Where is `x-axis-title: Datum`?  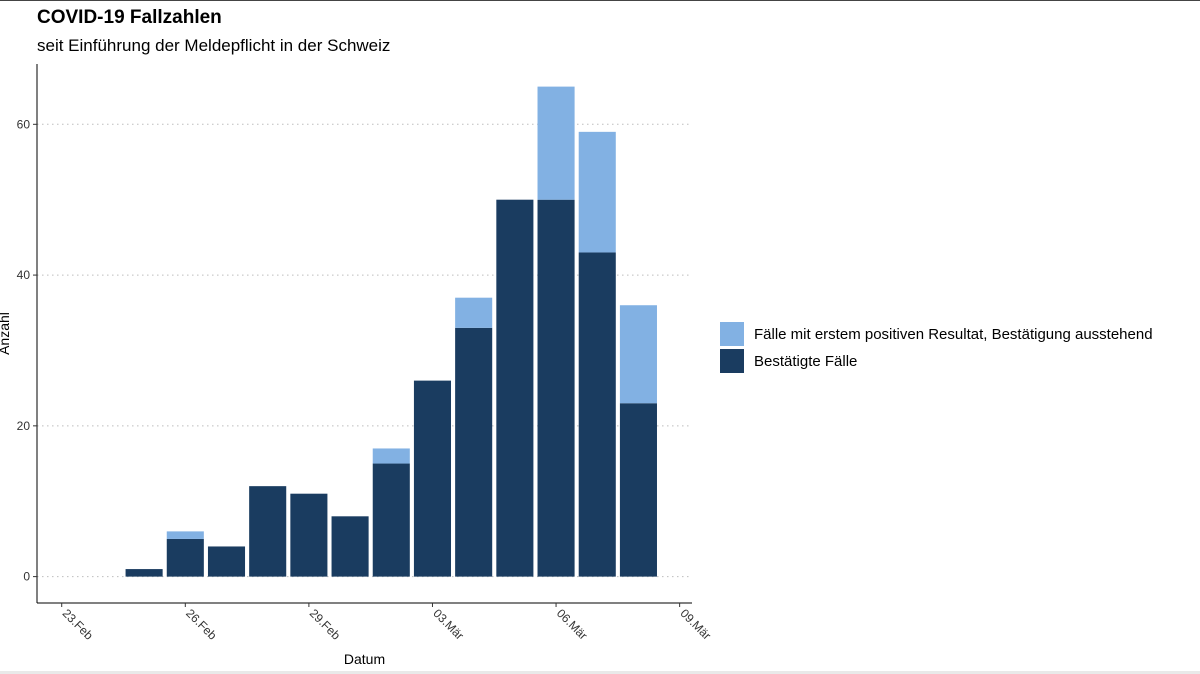 x-axis-title: Datum is located at coordinates (364, 659).